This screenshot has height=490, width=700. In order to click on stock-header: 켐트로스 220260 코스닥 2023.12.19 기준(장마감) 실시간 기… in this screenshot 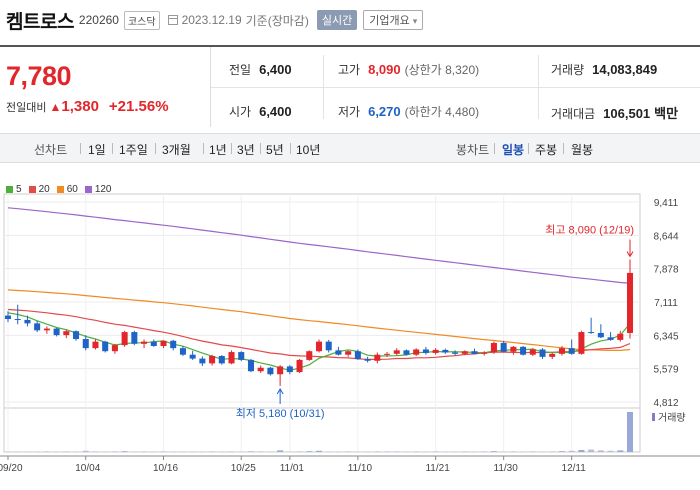, I will do `click(350, 20)`.